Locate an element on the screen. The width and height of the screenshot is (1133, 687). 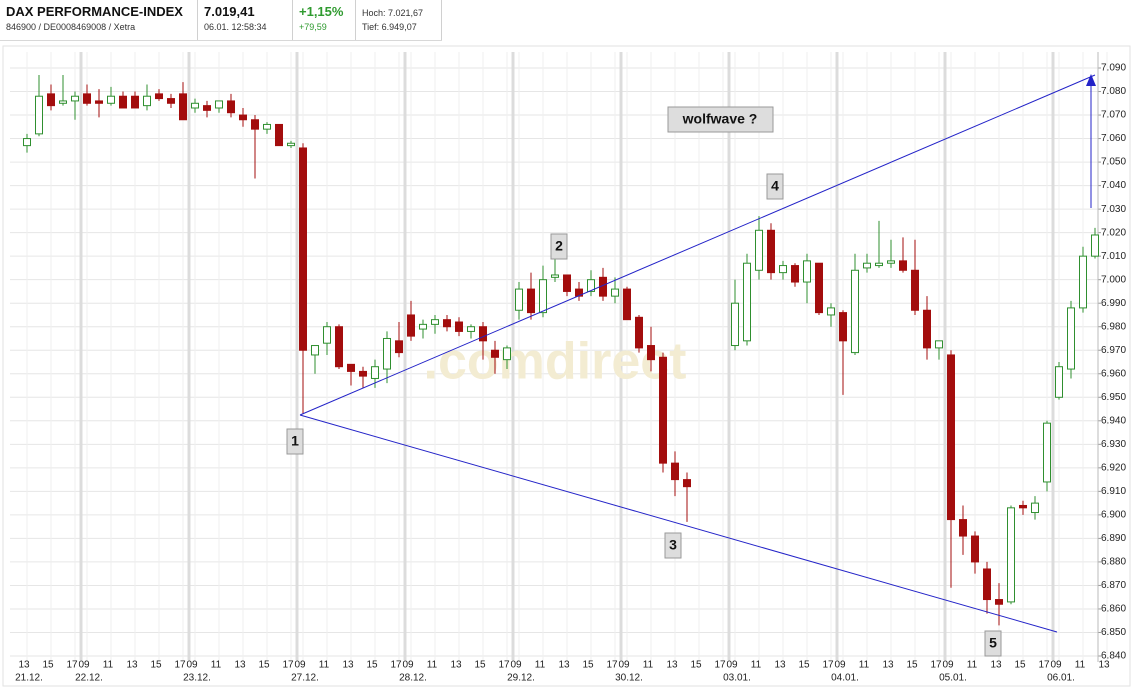
y-tick-label: 7.010 is located at coordinates (1113, 256).